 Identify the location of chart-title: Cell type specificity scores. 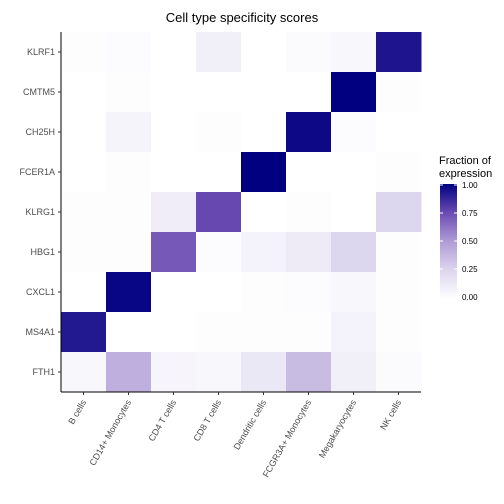
(242, 17).